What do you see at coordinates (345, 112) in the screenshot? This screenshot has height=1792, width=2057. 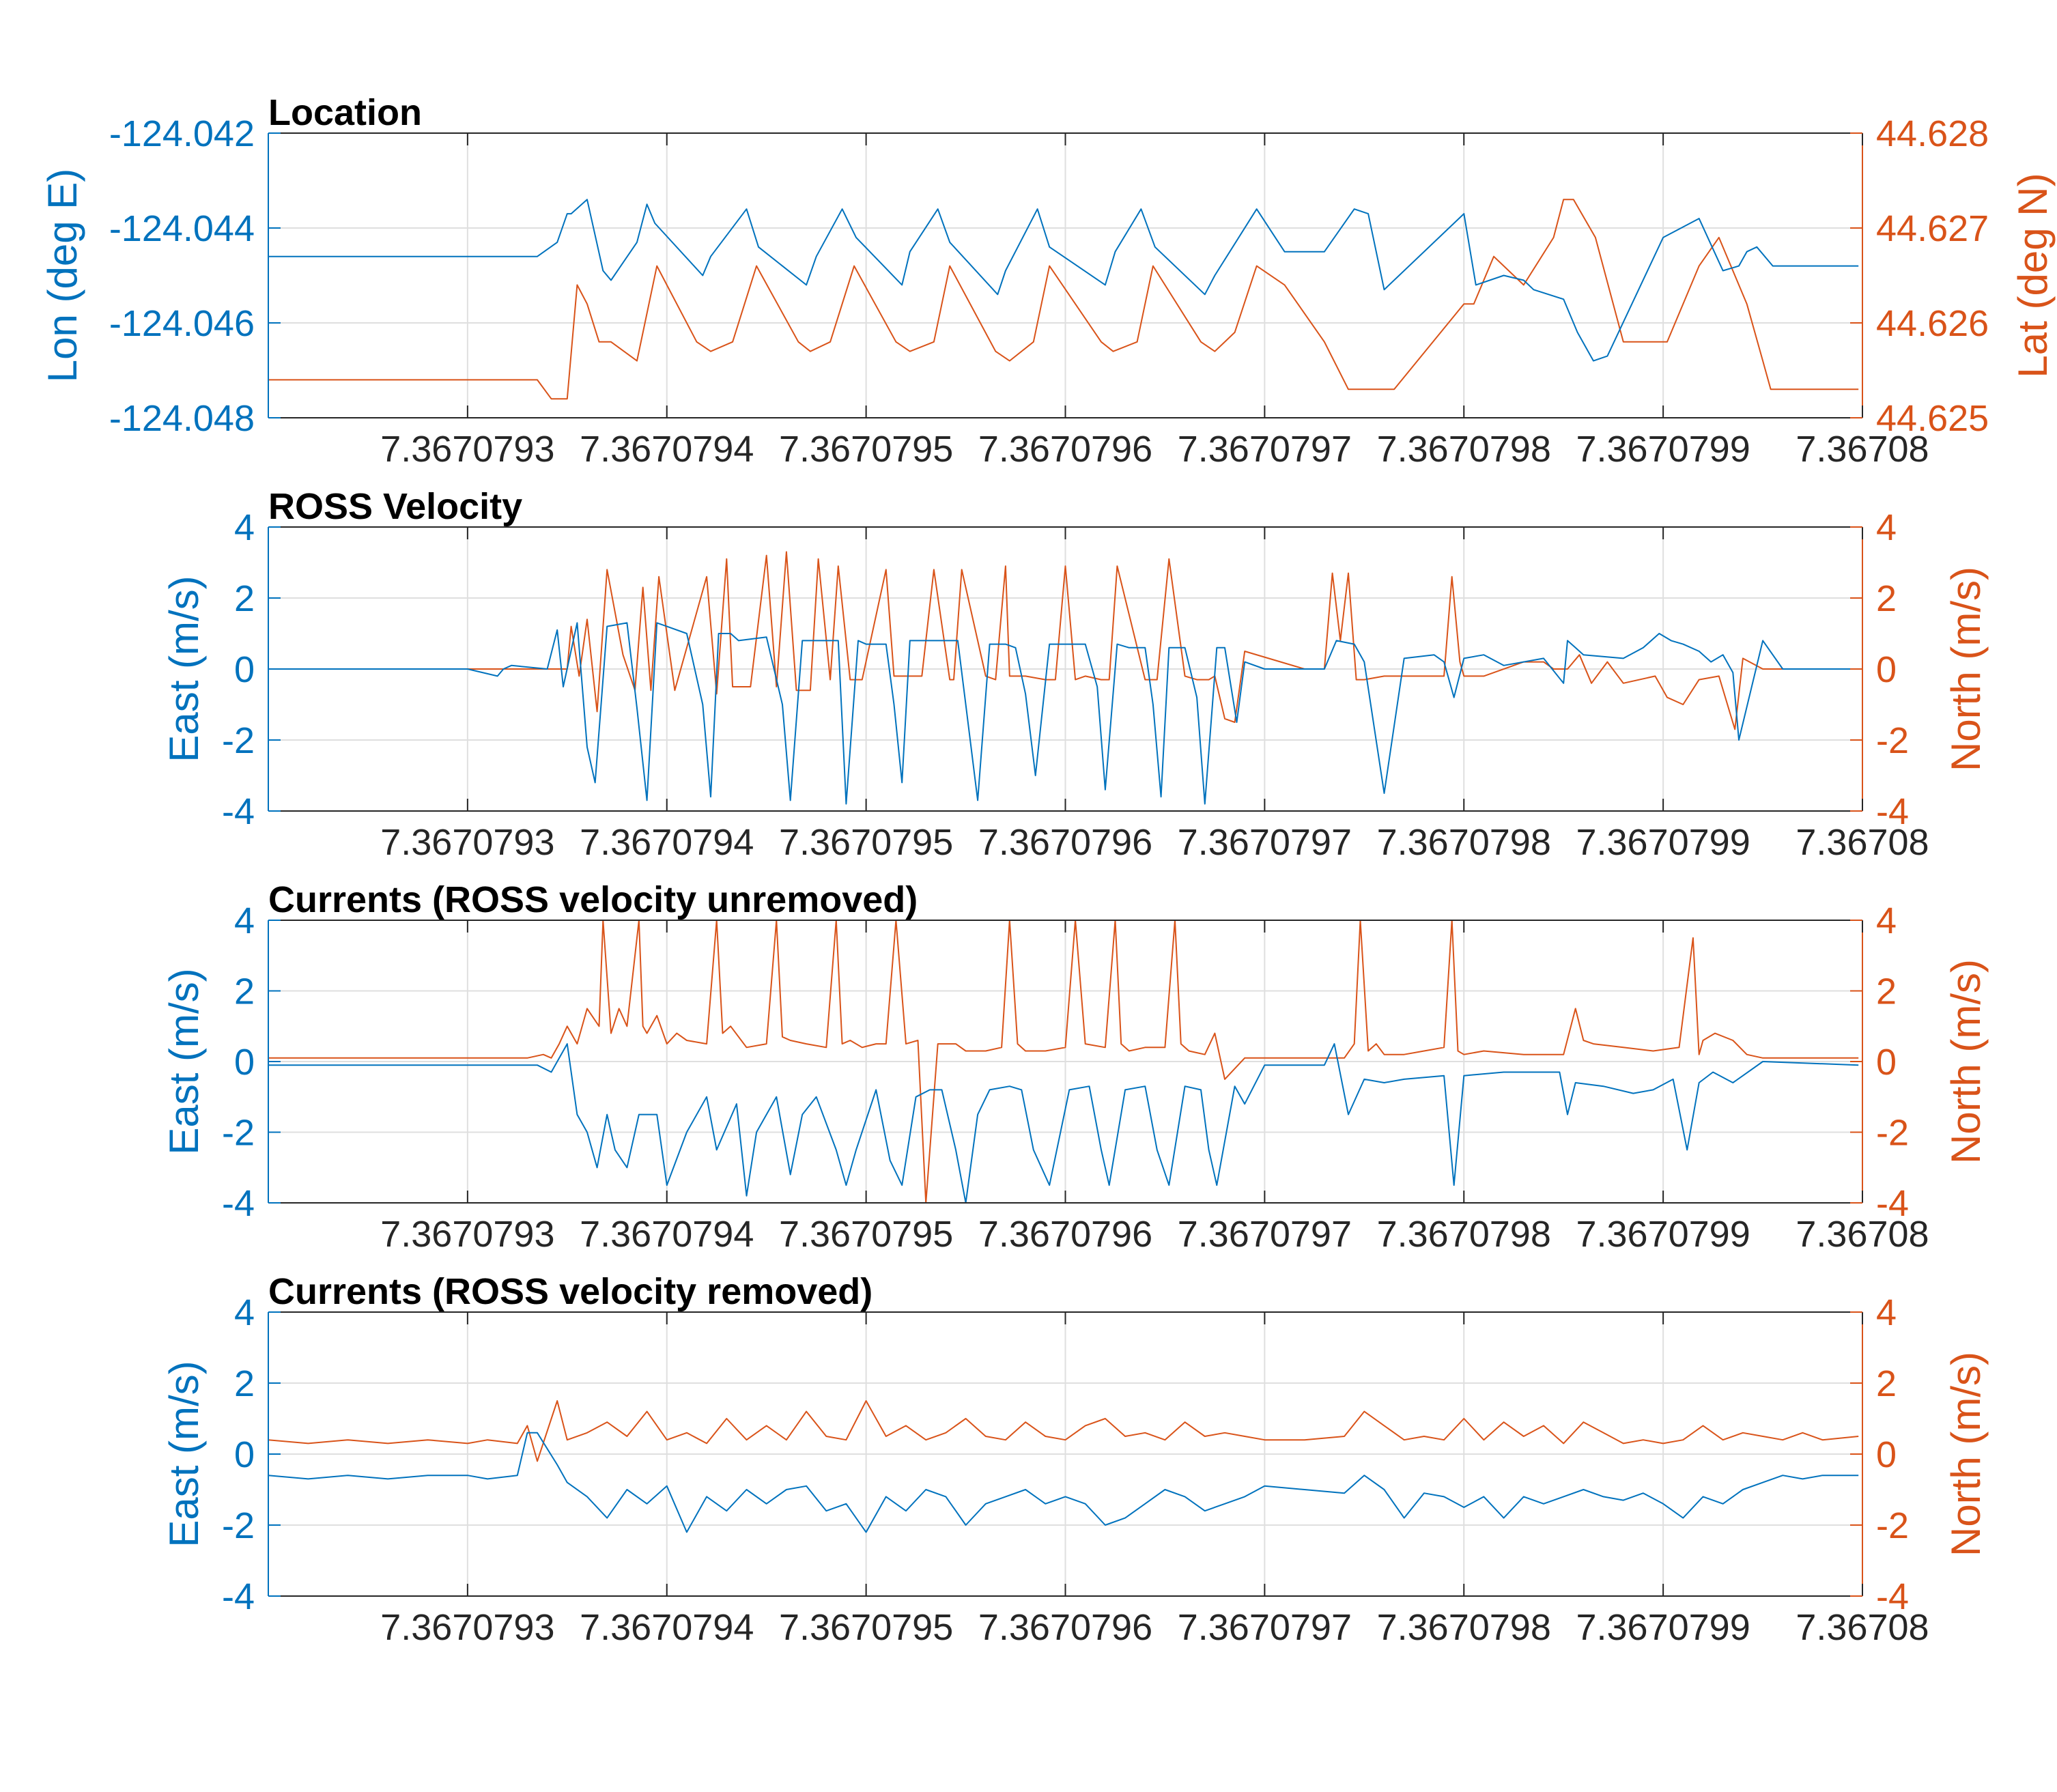 I see `chart-title: Location` at bounding box center [345, 112].